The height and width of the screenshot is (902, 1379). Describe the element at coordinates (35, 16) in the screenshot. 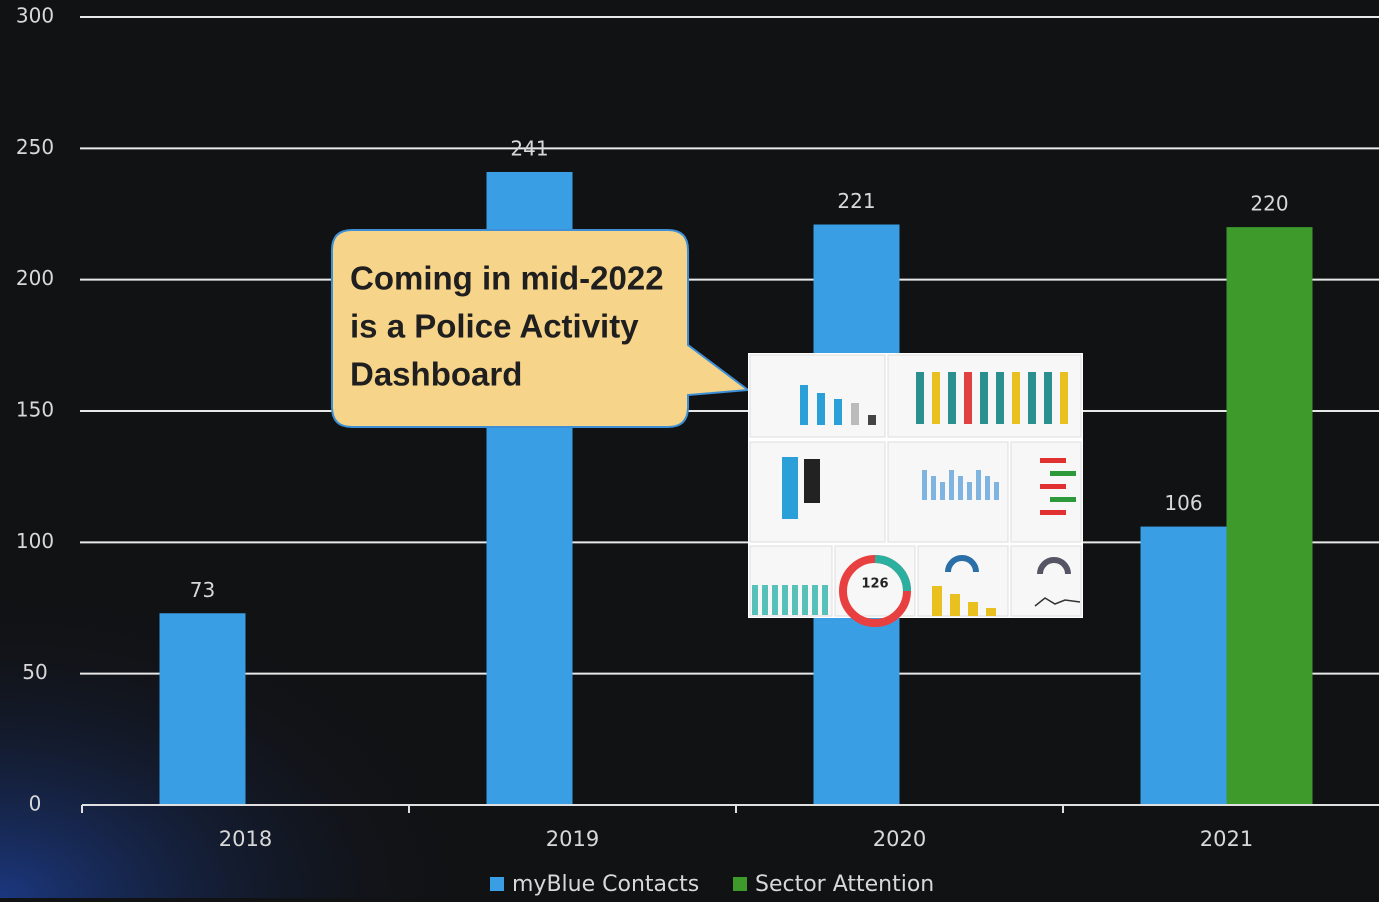

I see `y-tick-label: 300` at that location.